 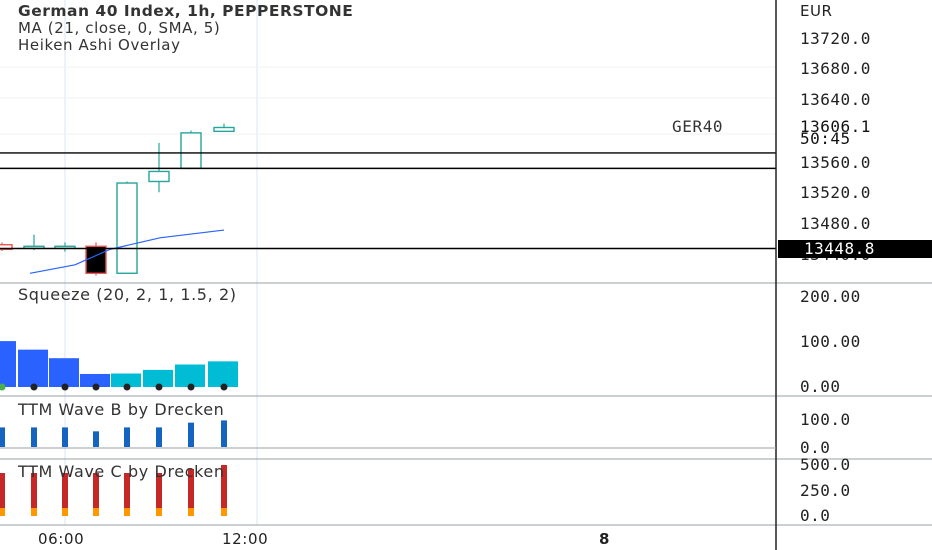 What do you see at coordinates (835, 162) in the screenshot?
I see `price-tick: 13560.0` at bounding box center [835, 162].